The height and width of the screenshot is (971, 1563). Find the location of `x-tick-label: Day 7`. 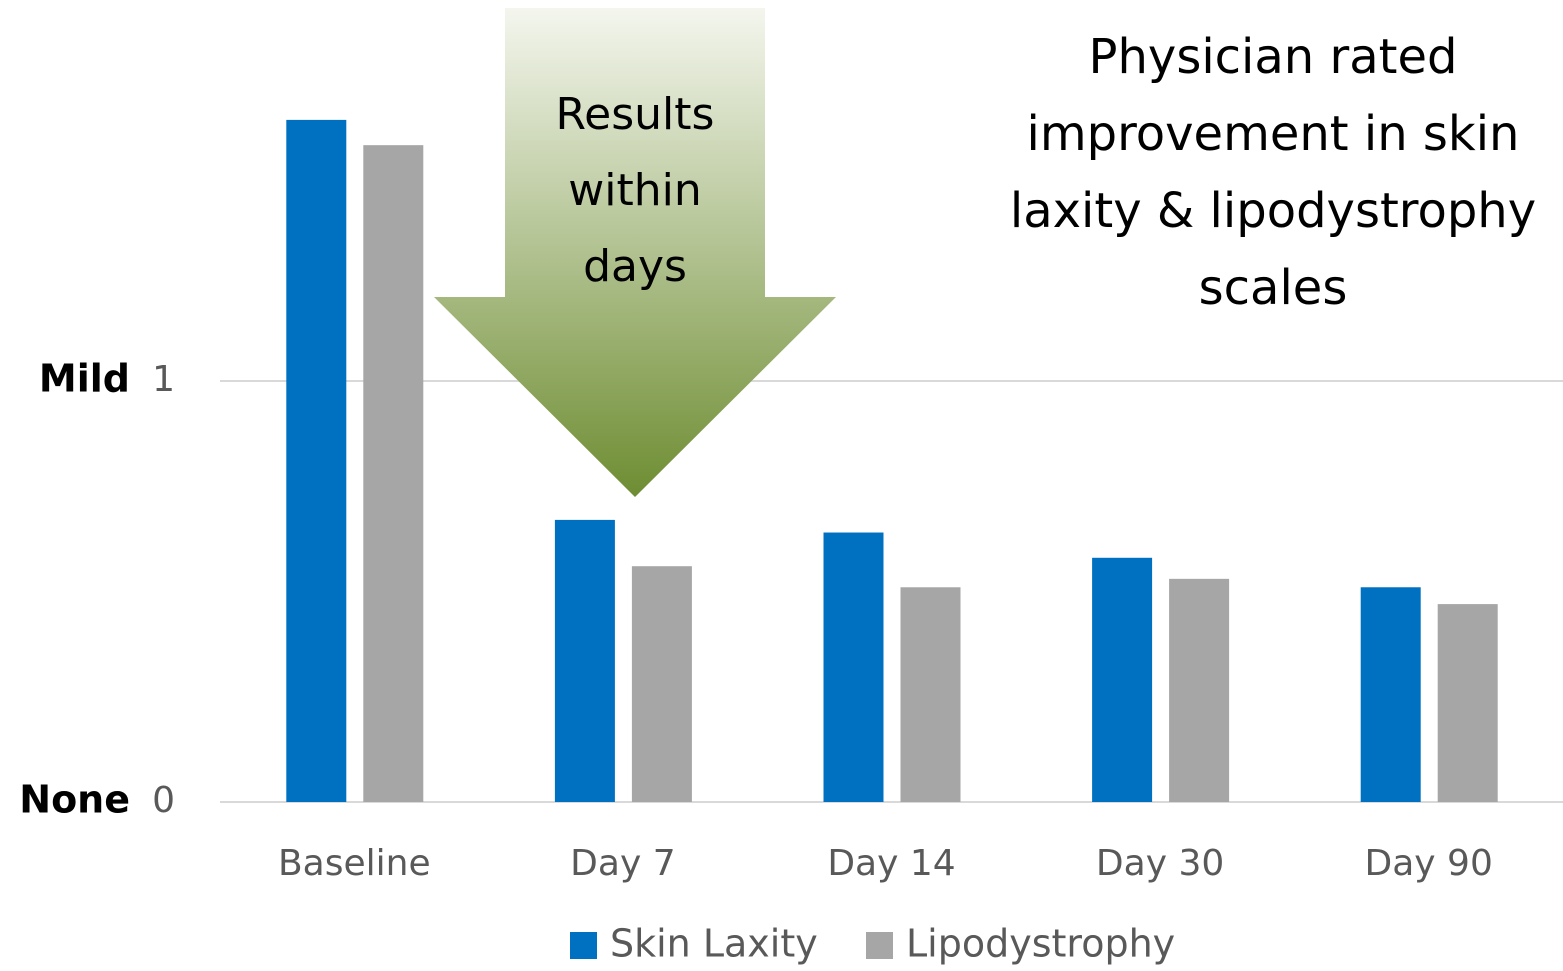

x-tick-label: Day 7 is located at coordinates (622, 863).